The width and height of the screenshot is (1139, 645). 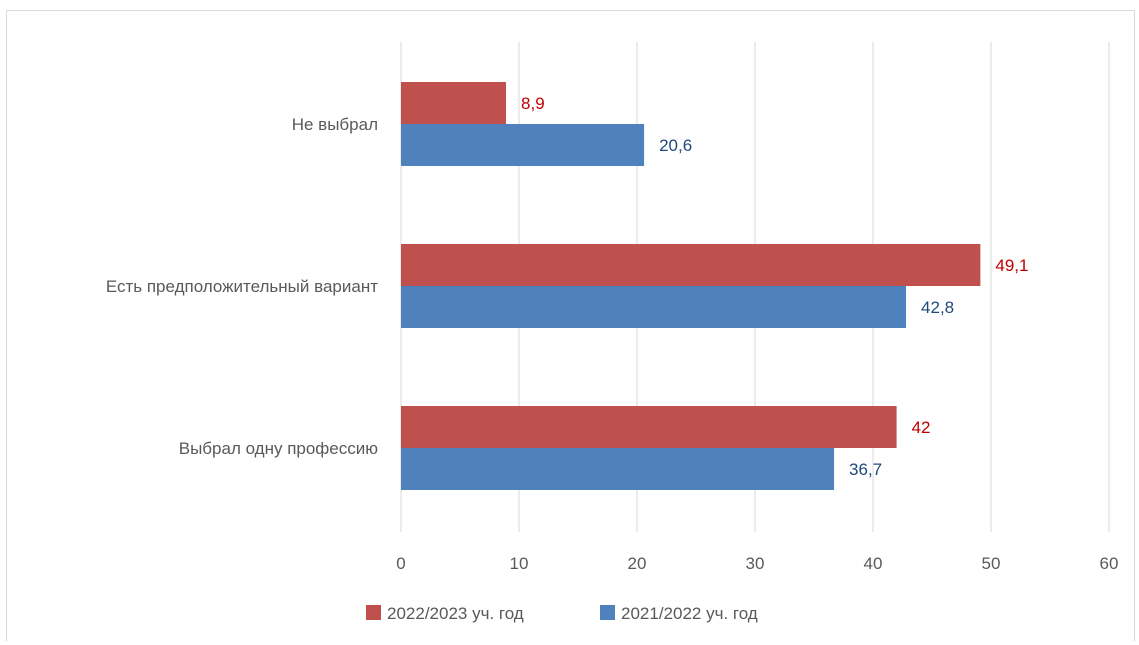 What do you see at coordinates (921, 427) in the screenshot?
I see `data-label: 42` at bounding box center [921, 427].